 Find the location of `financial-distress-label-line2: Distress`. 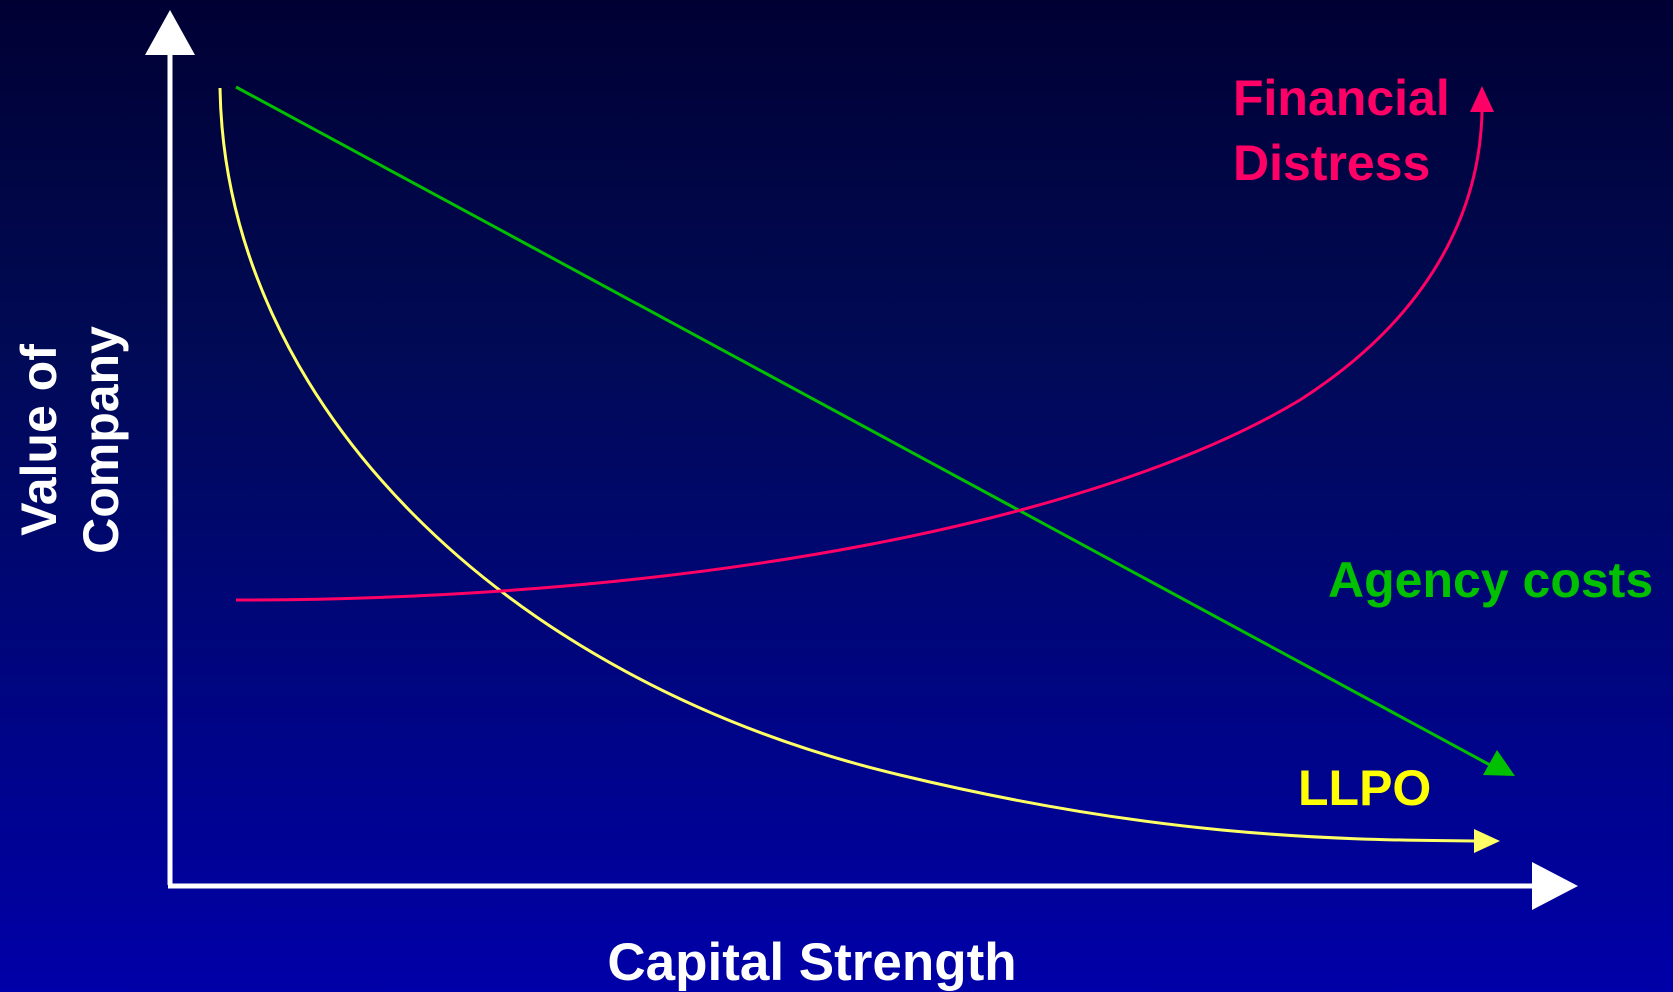

financial-distress-label-line2: Distress is located at coordinates (1331, 163).